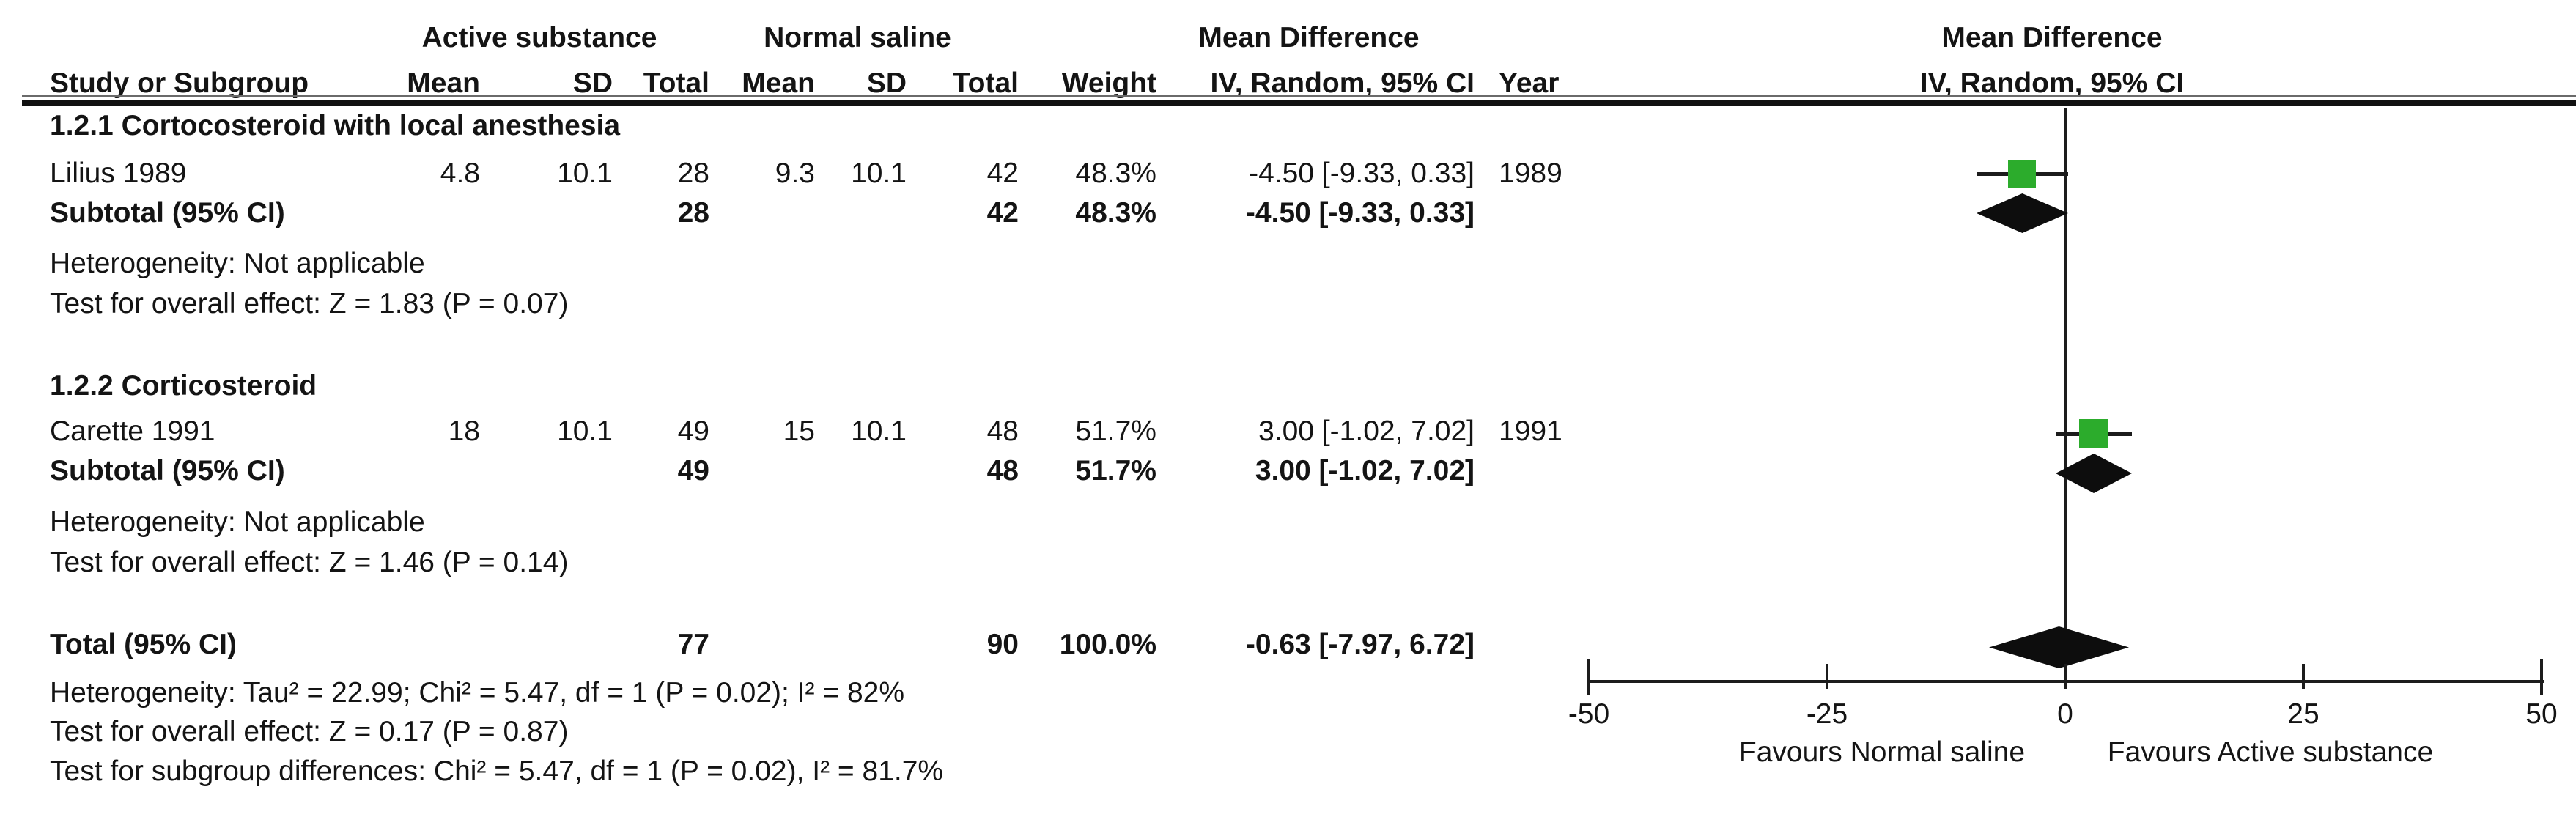  What do you see at coordinates (2541, 714) in the screenshot?
I see `axis-tick-label: 50` at bounding box center [2541, 714].